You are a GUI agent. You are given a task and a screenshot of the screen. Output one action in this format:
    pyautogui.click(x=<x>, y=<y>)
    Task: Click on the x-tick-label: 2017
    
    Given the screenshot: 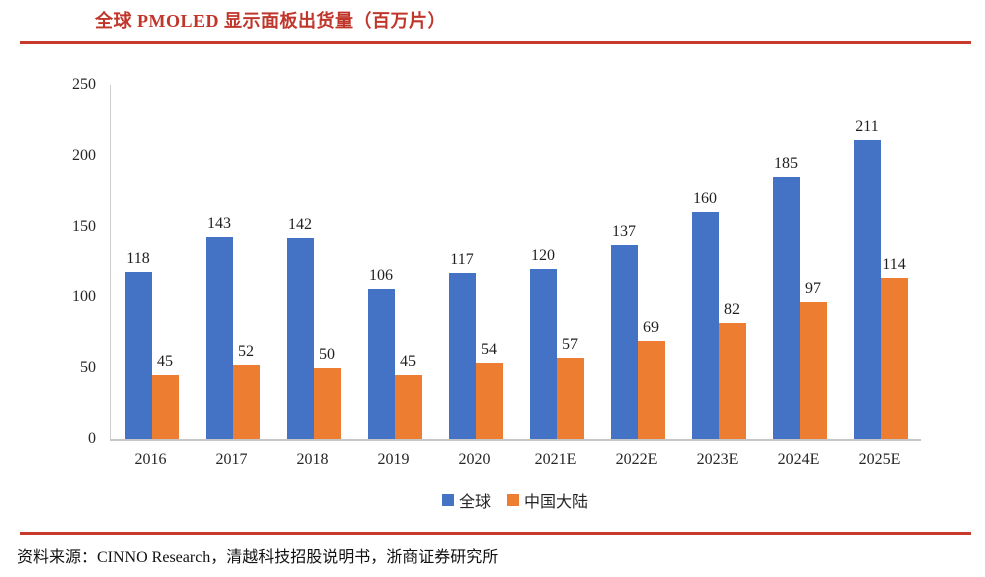 What is the action you would take?
    pyautogui.click(x=231, y=459)
    